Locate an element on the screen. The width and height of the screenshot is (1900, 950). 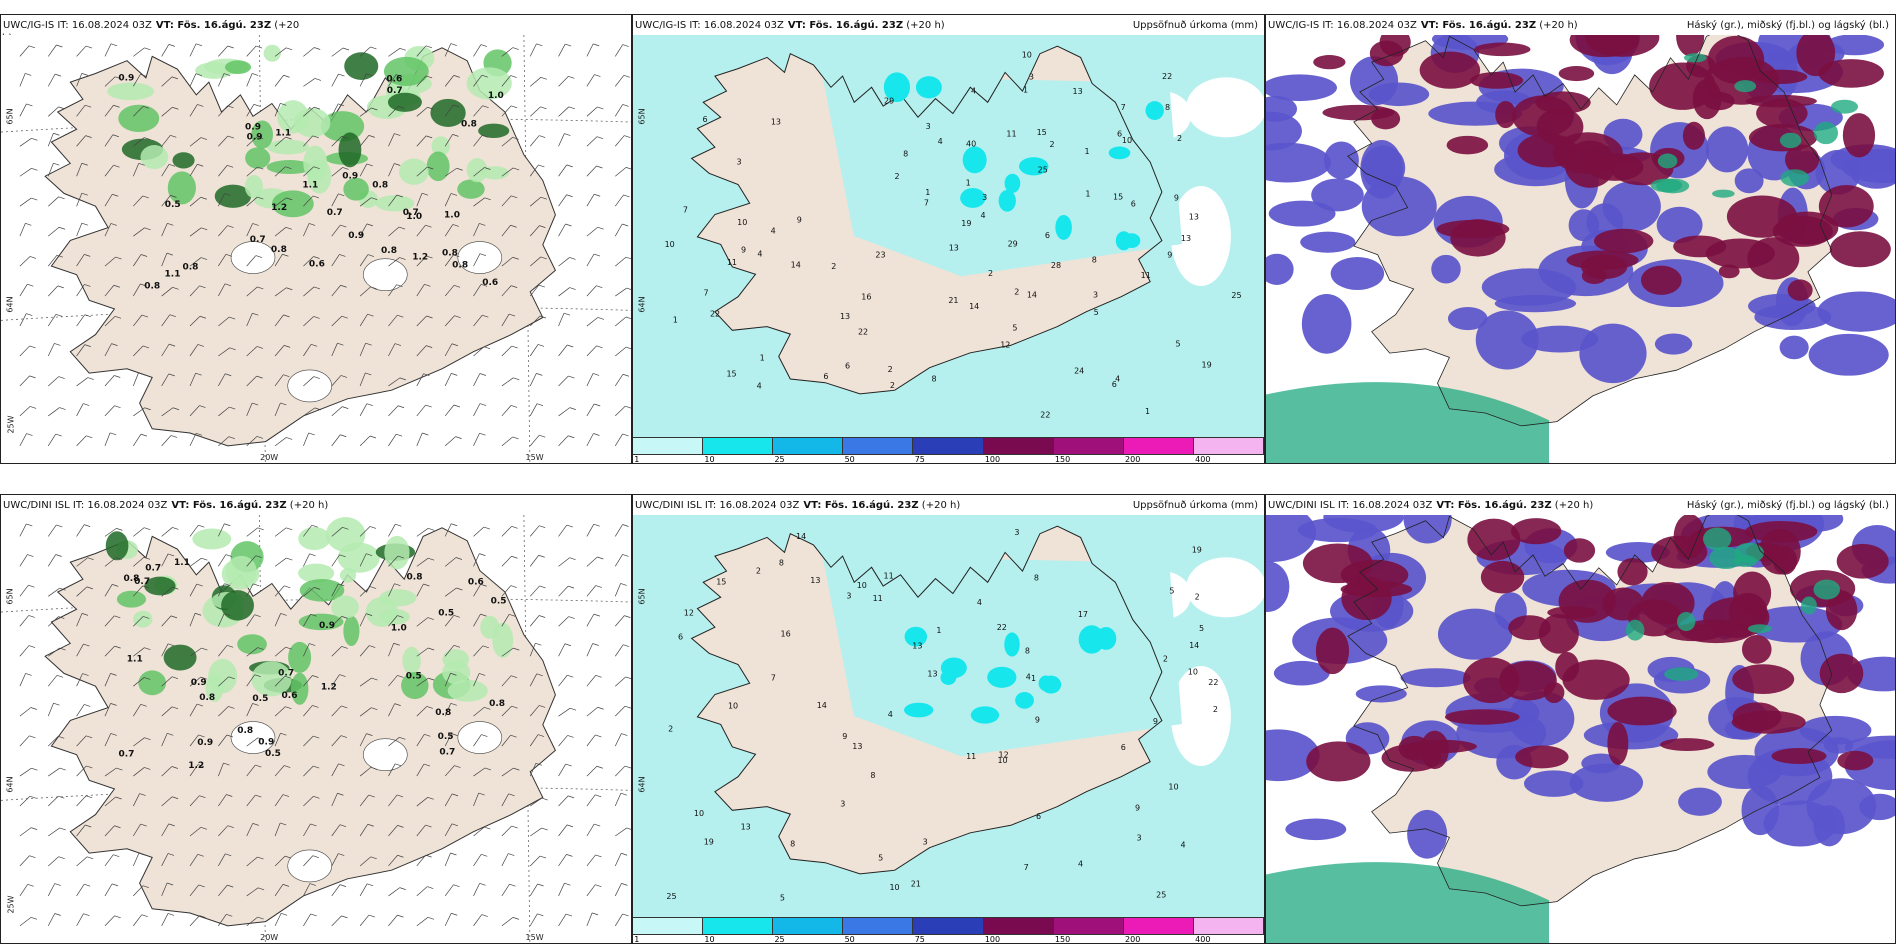
precip-value-label: 28 is located at coordinates (1056, 265).